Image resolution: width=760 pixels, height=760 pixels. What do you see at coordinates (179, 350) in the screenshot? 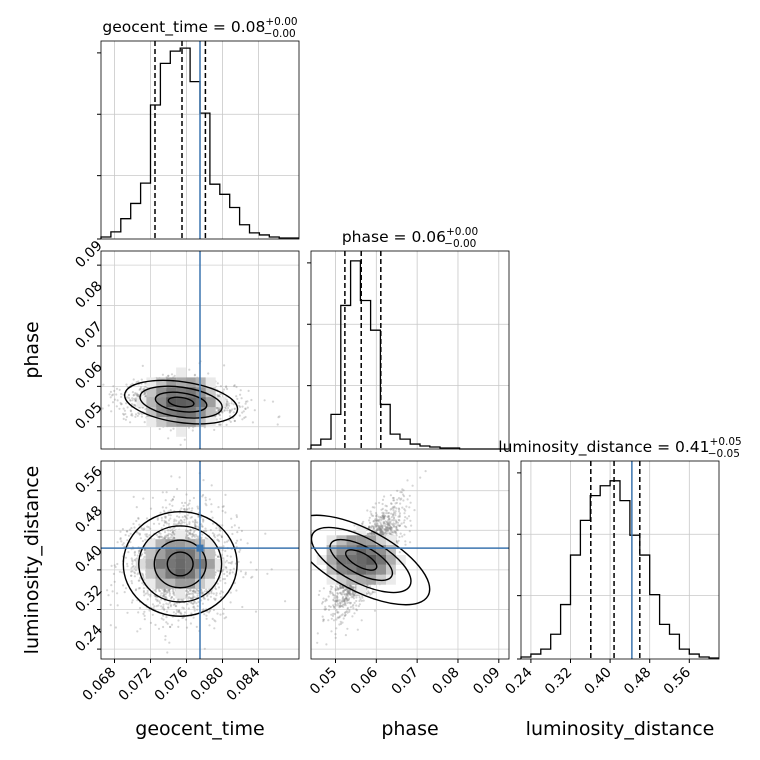
I see `panel-plot-area` at bounding box center [179, 350].